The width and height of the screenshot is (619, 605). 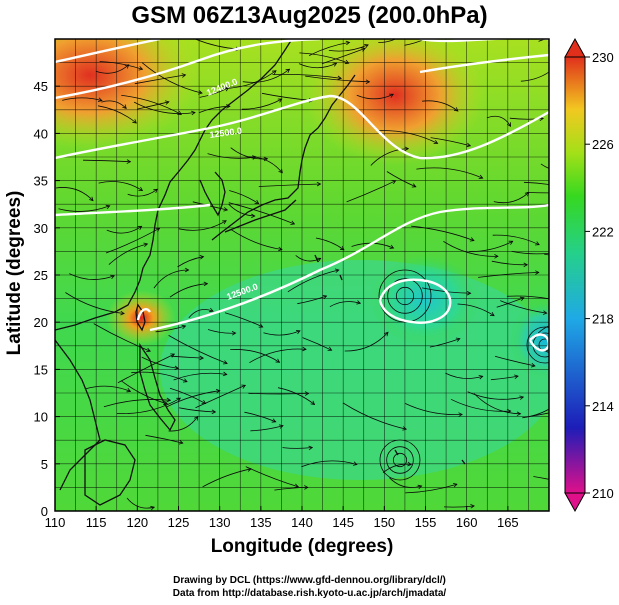 I want to click on contour-12600-taiwan, so click(x=143, y=314).